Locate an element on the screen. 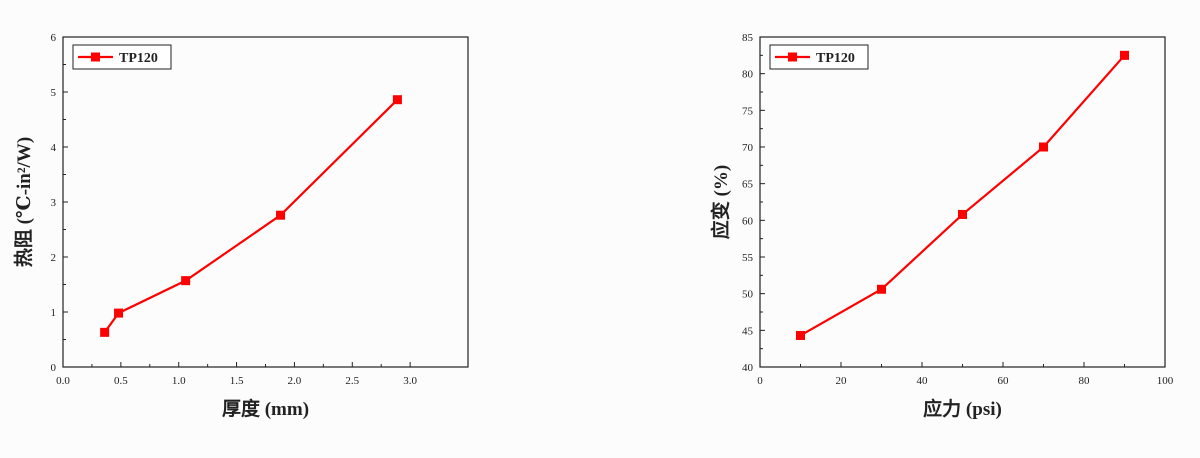  x-tick-label: 60 is located at coordinates (1004, 381).